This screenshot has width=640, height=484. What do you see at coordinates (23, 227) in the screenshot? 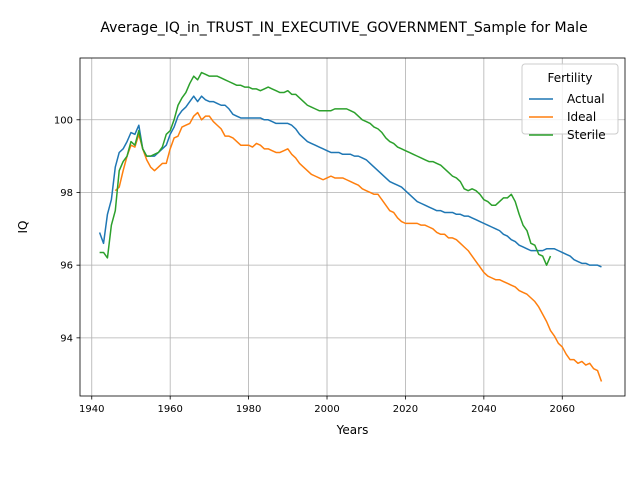
I see `y-axis-label: IQ` at bounding box center [23, 227].